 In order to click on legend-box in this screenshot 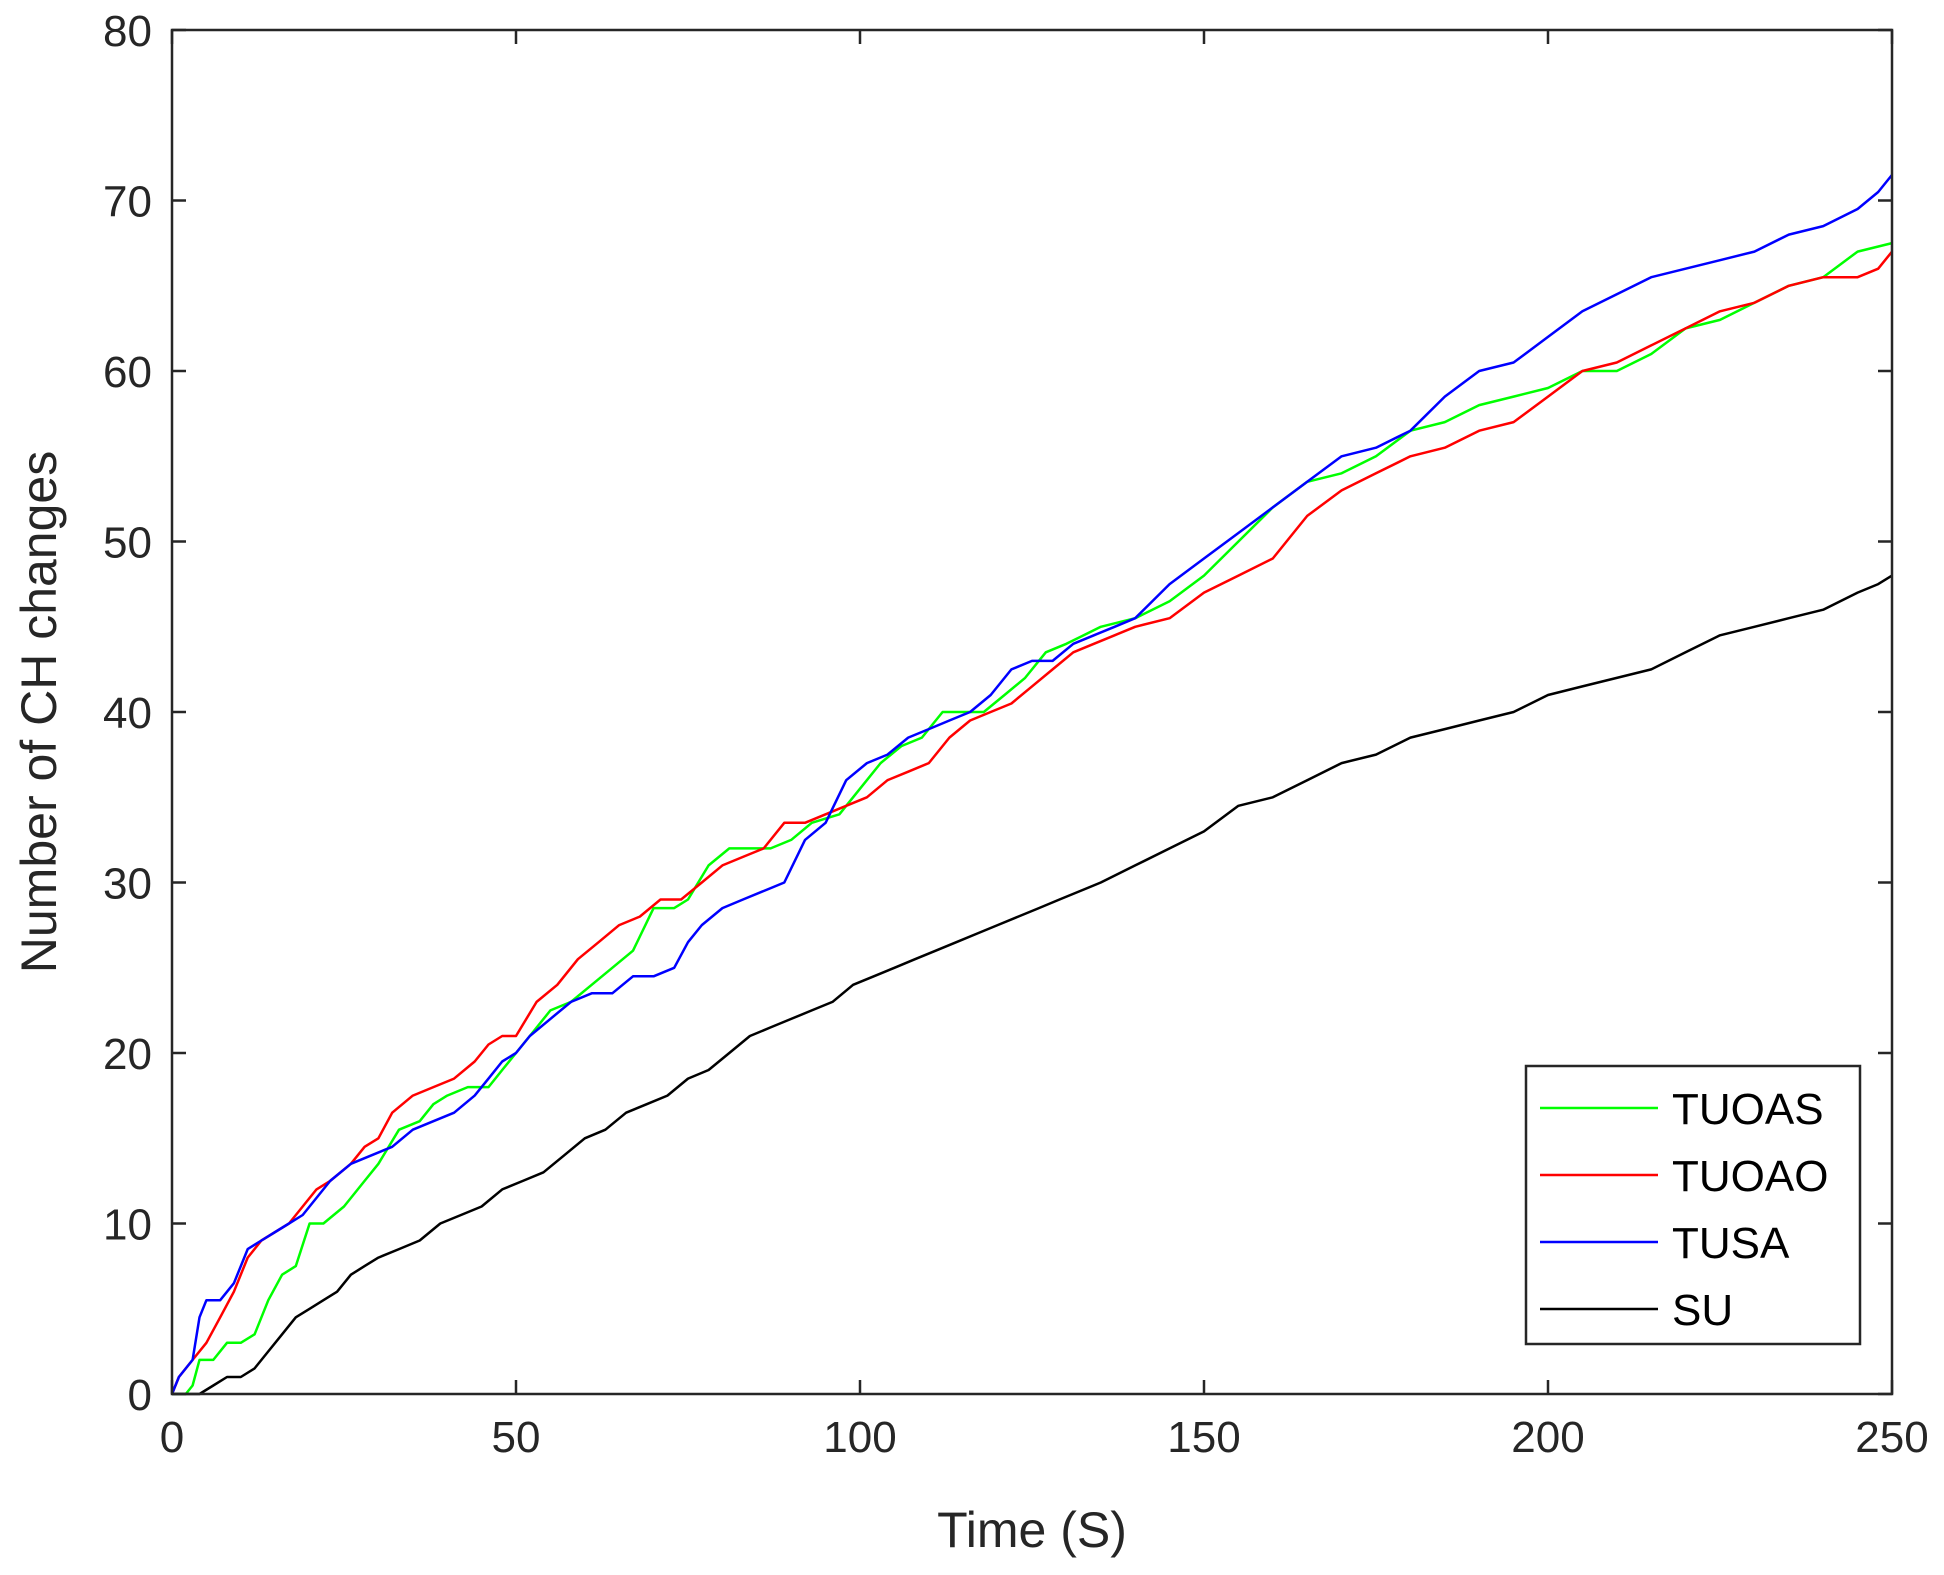, I will do `click(1693, 1205)`.